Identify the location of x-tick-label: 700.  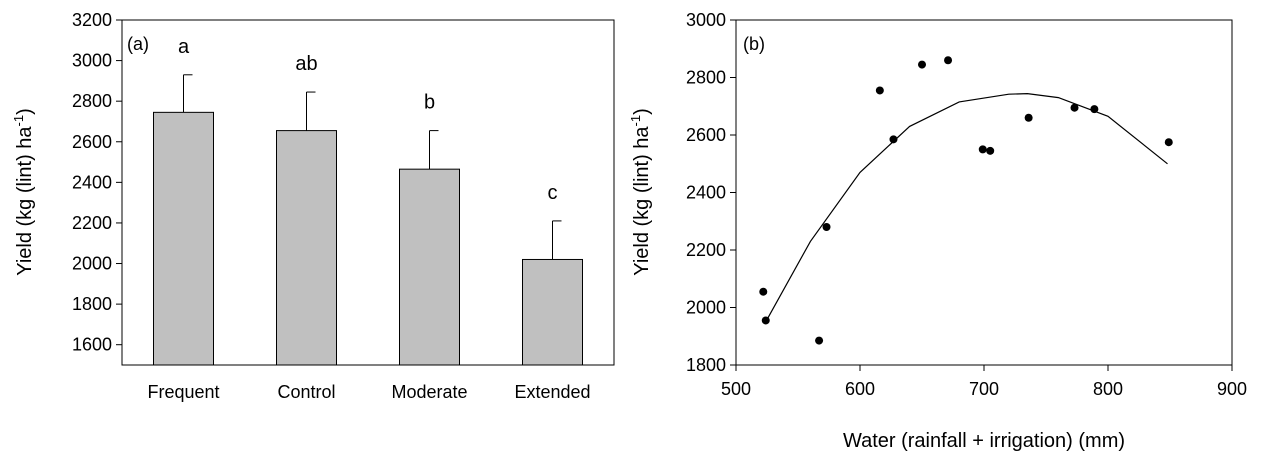
(984, 389).